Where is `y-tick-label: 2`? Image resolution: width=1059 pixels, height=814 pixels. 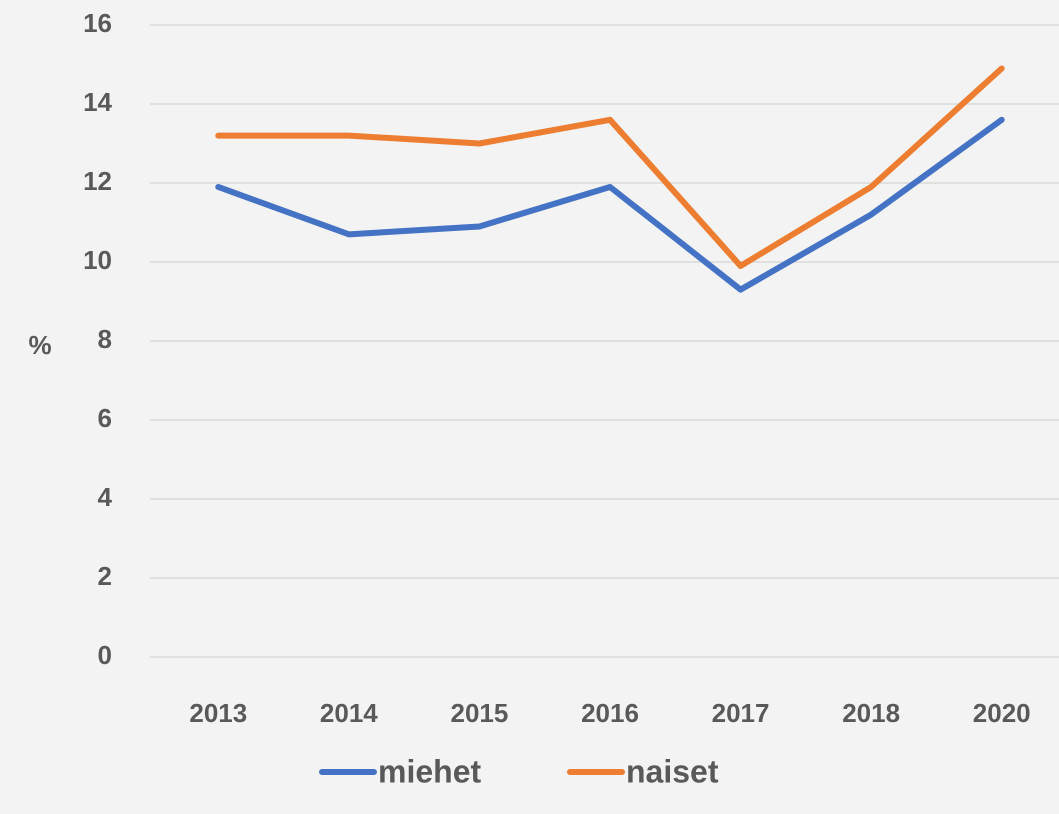 y-tick-label: 2 is located at coordinates (105, 576).